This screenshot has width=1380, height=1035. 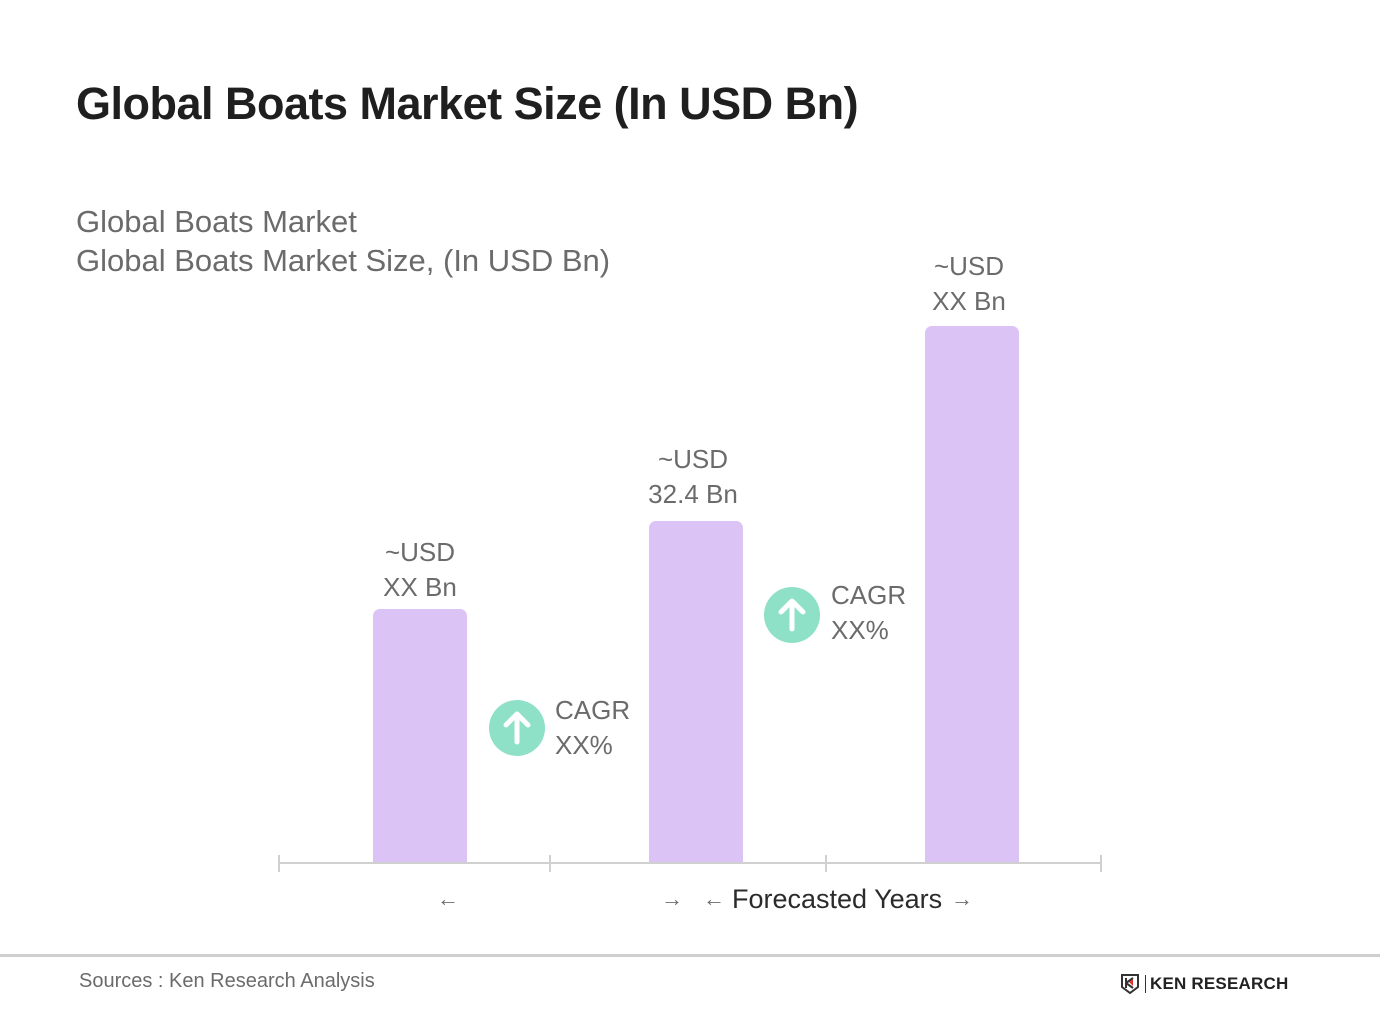 What do you see at coordinates (969, 301) in the screenshot?
I see `bar-label-3-line2: XX Bn` at bounding box center [969, 301].